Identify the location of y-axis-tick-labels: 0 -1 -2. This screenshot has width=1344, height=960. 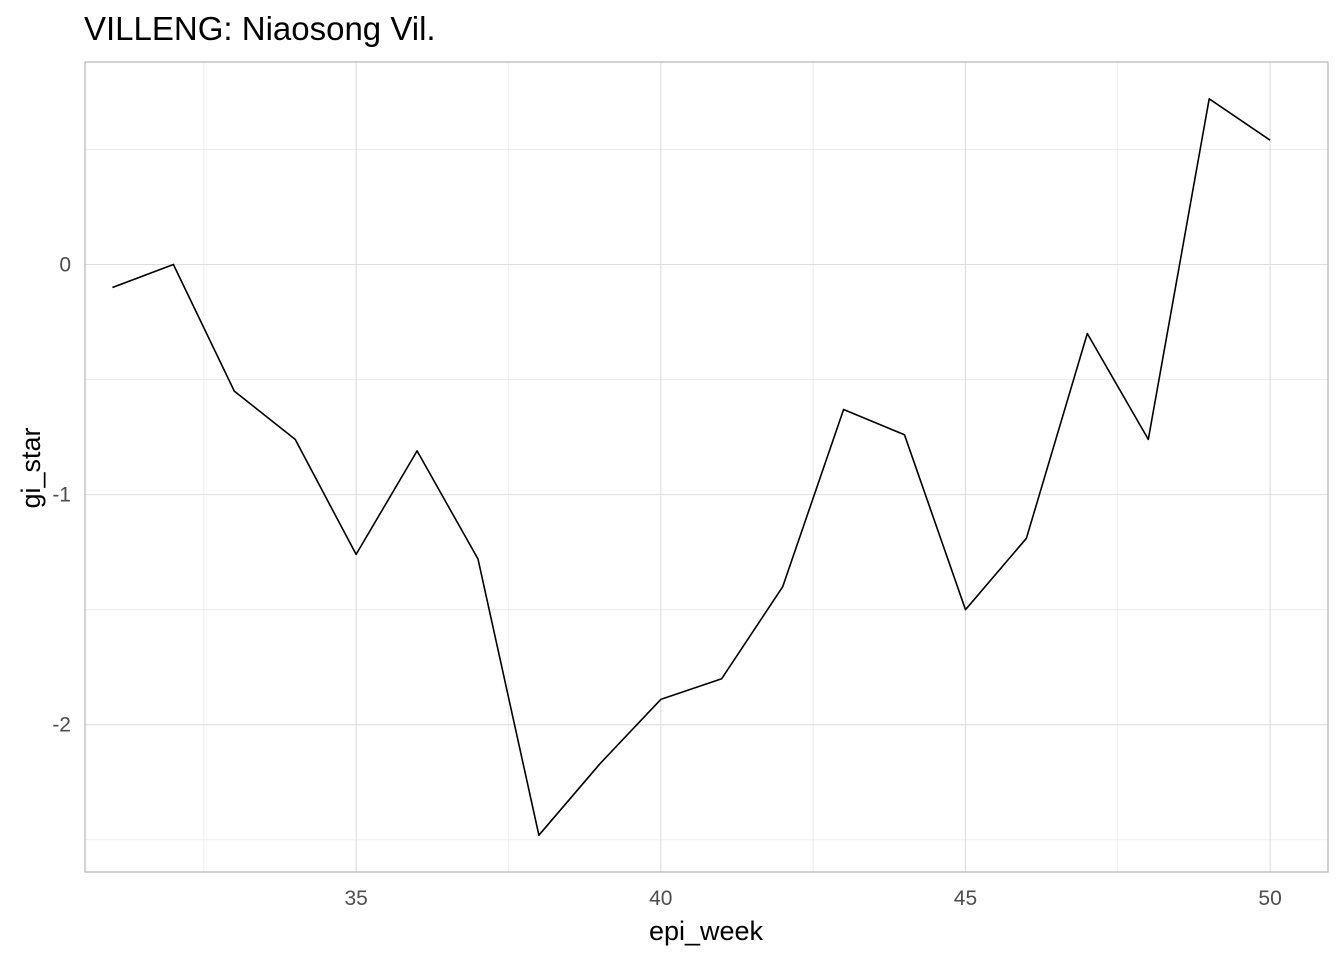
(61, 495).